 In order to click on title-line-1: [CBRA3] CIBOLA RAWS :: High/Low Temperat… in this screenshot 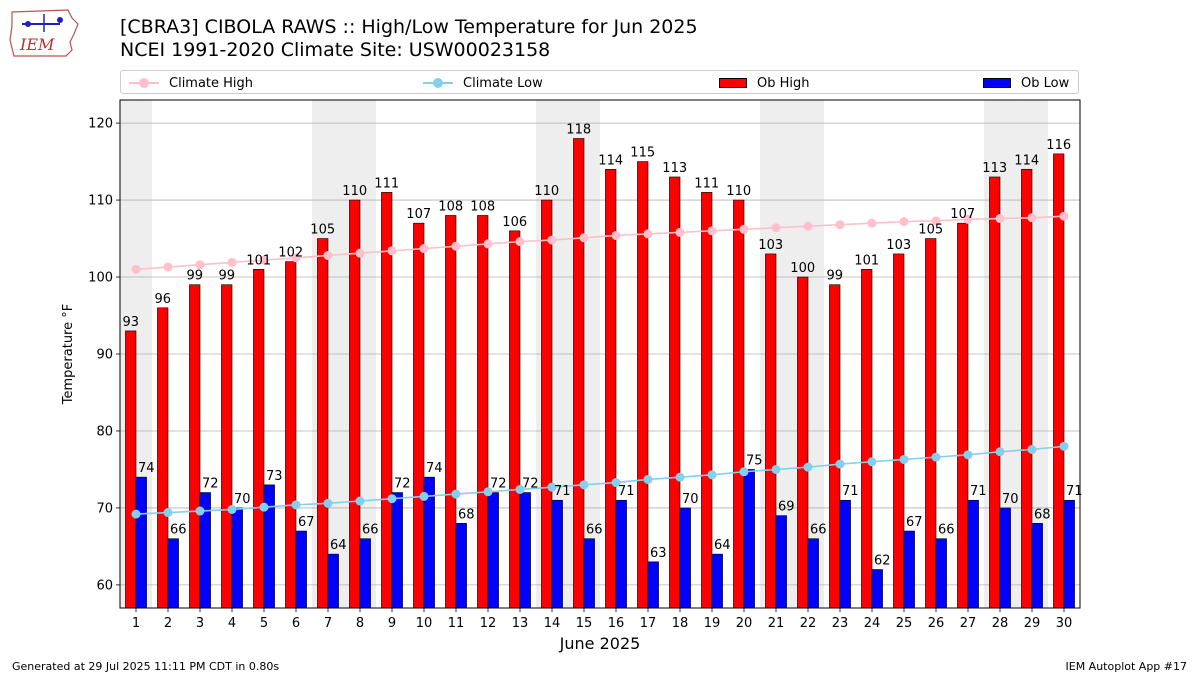, I will do `click(409, 27)`.